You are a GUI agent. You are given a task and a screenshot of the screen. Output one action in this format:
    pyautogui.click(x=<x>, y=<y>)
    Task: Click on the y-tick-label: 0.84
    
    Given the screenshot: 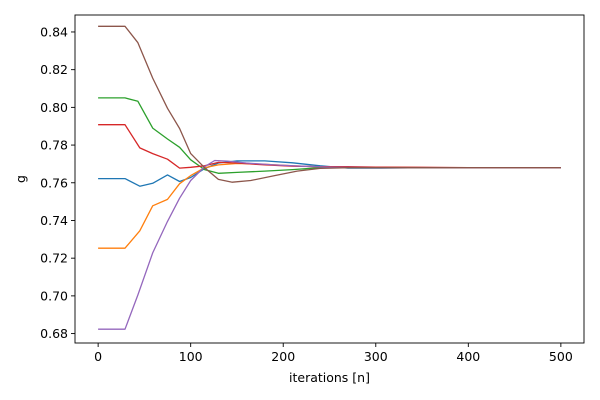 What is the action you would take?
    pyautogui.click(x=54, y=31)
    